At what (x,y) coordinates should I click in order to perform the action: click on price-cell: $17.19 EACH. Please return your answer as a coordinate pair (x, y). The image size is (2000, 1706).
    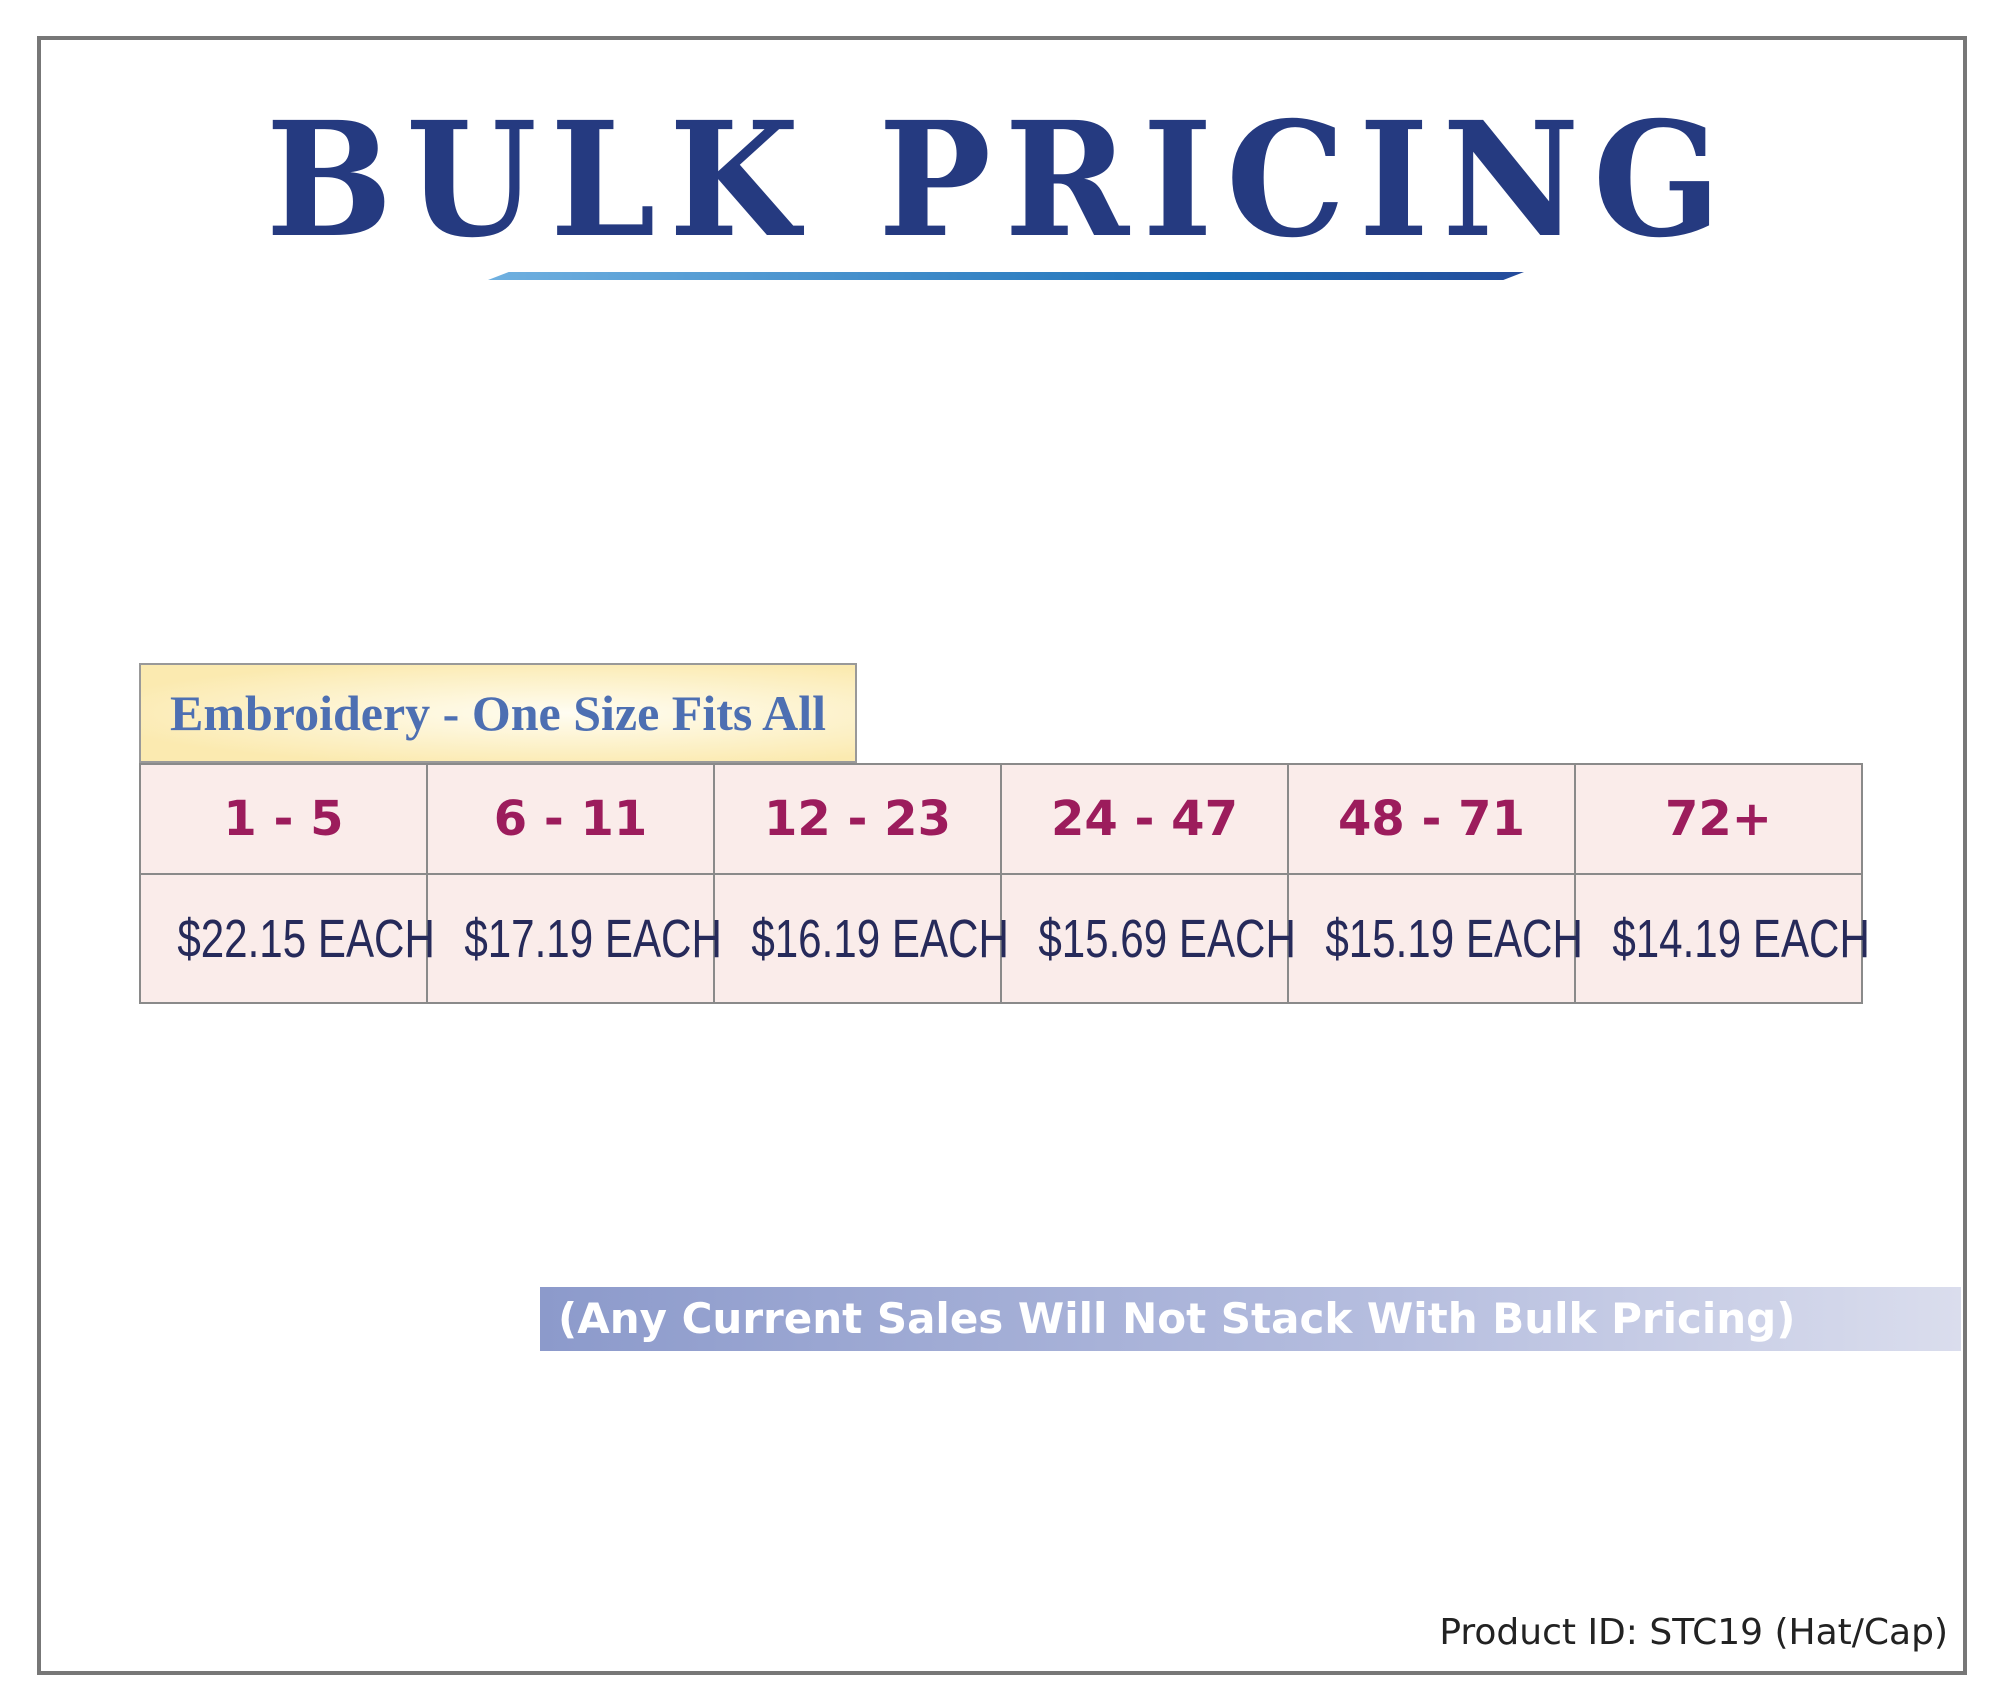
    Looking at the image, I should click on (574, 938).